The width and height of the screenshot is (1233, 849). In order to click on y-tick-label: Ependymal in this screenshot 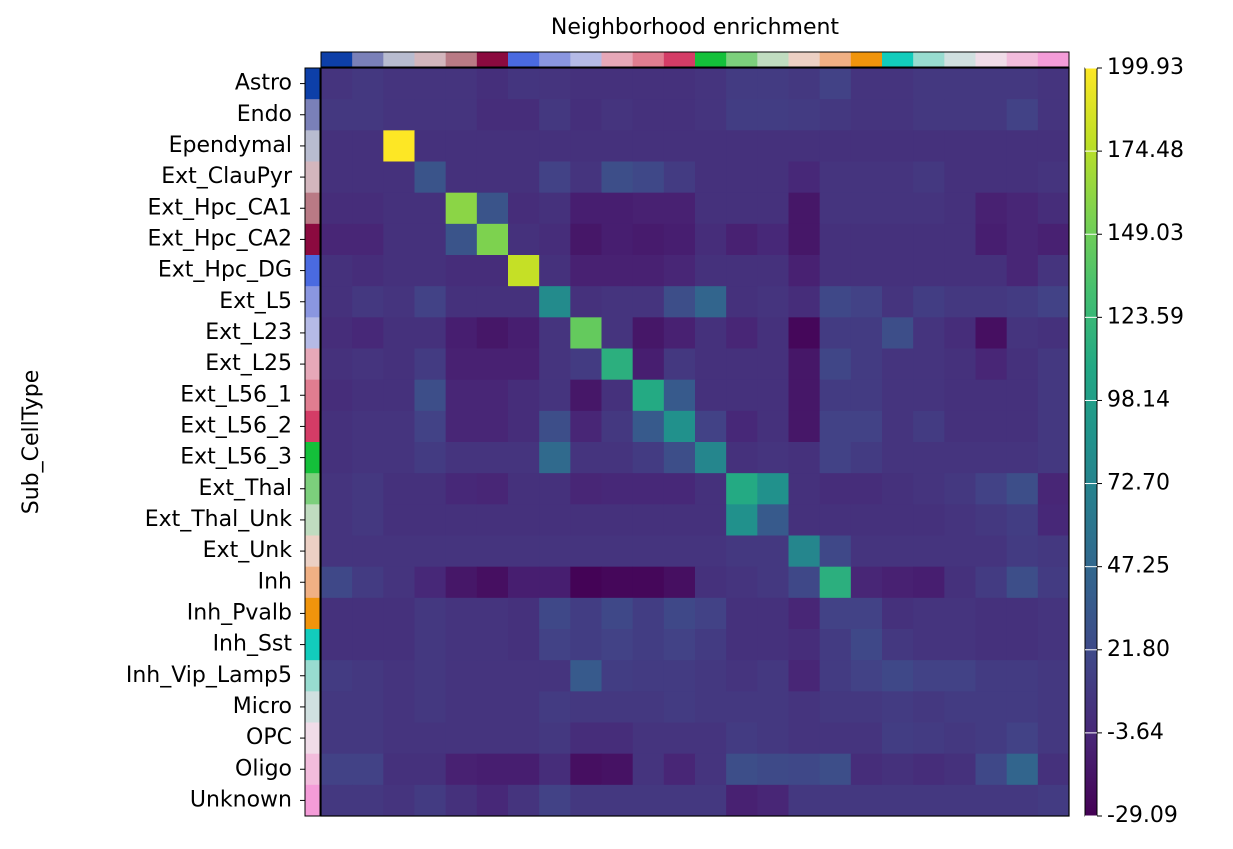, I will do `click(230, 145)`.